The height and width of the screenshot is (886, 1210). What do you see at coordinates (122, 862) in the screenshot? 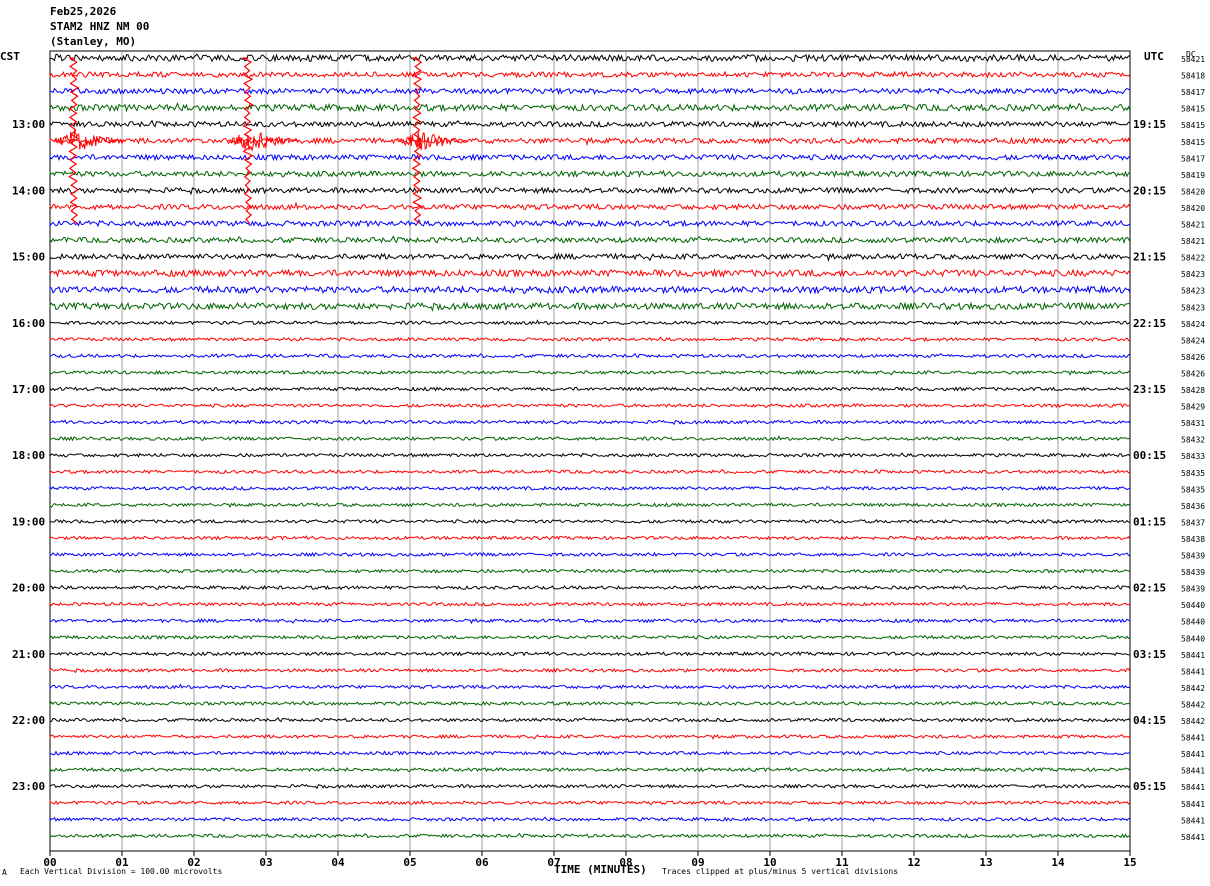
I see `x-tick-label: 01` at bounding box center [122, 862].